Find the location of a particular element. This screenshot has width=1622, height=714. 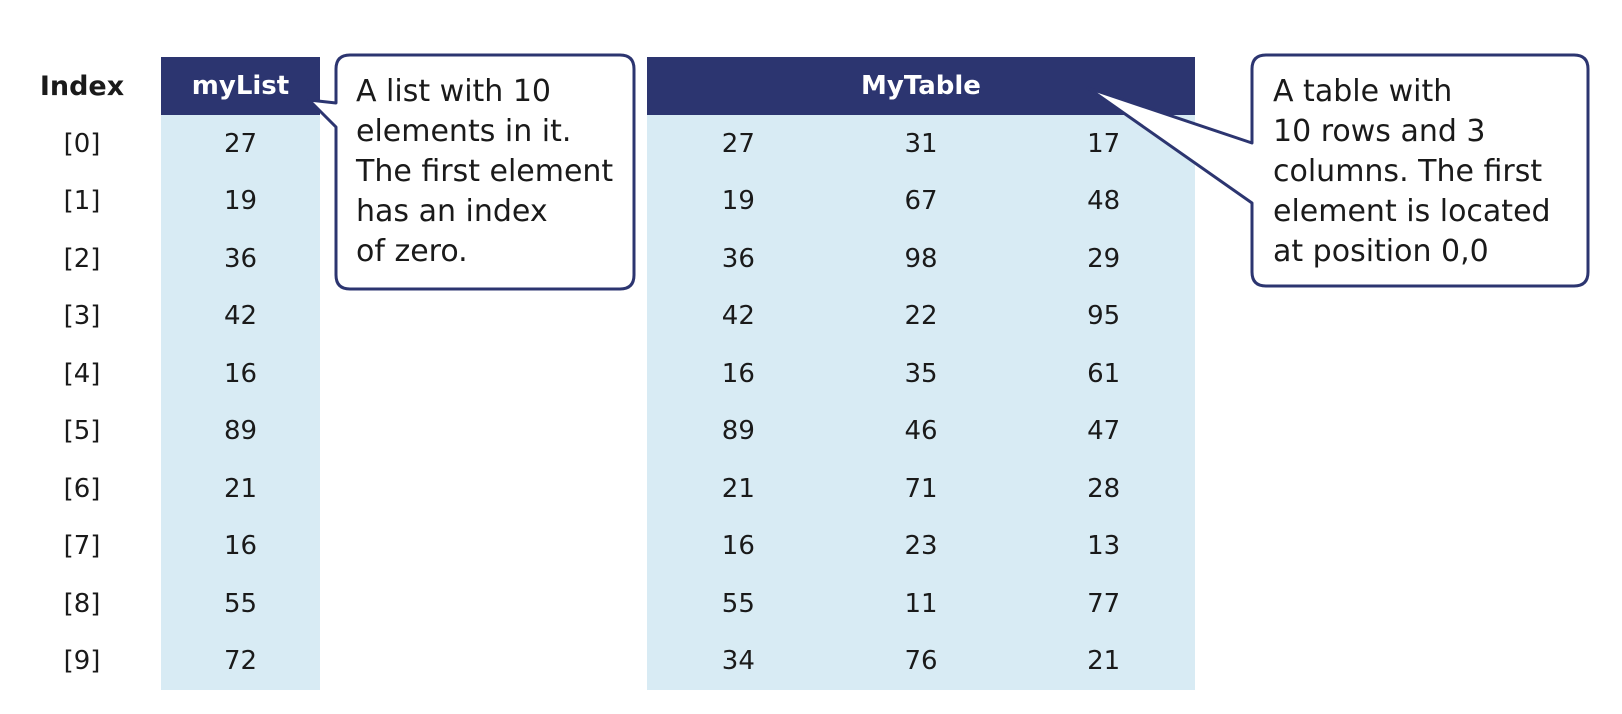

table-cell: 42 is located at coordinates (738, 316).